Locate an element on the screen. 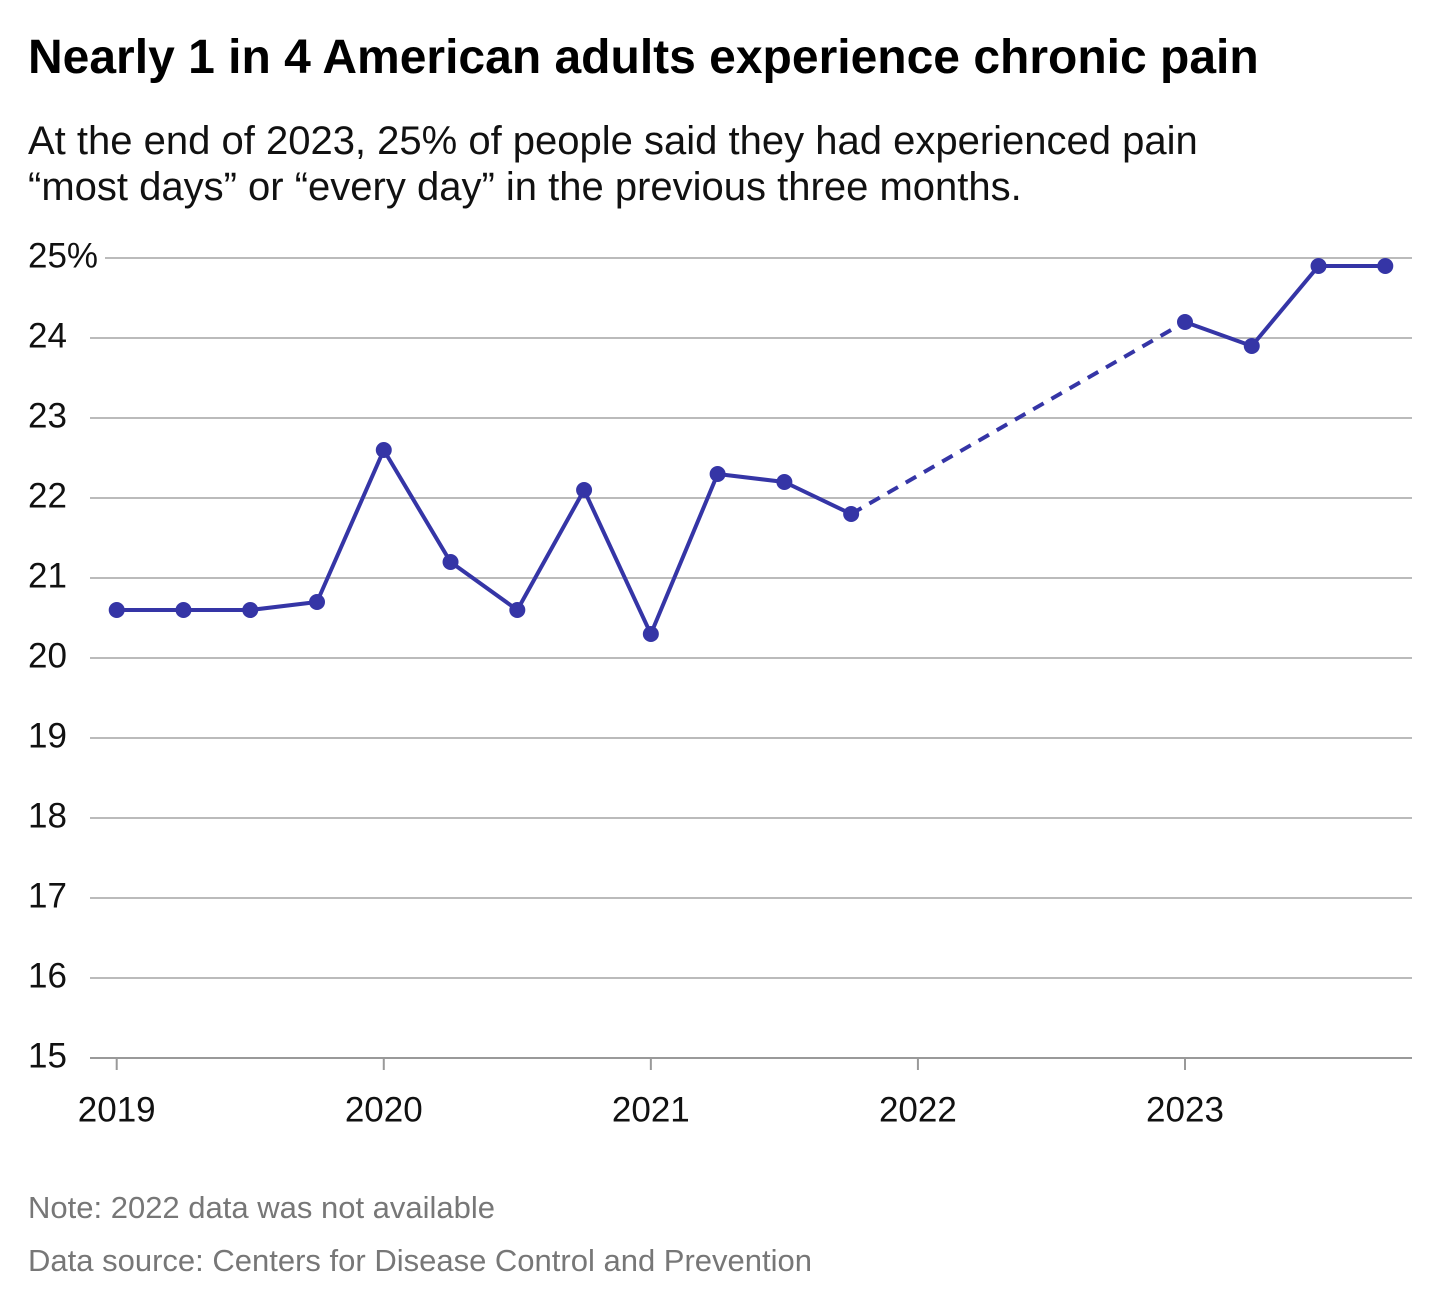 Image resolution: width=1440 pixels, height=1309 pixels. y-tick-label: 15 is located at coordinates (47, 1055).